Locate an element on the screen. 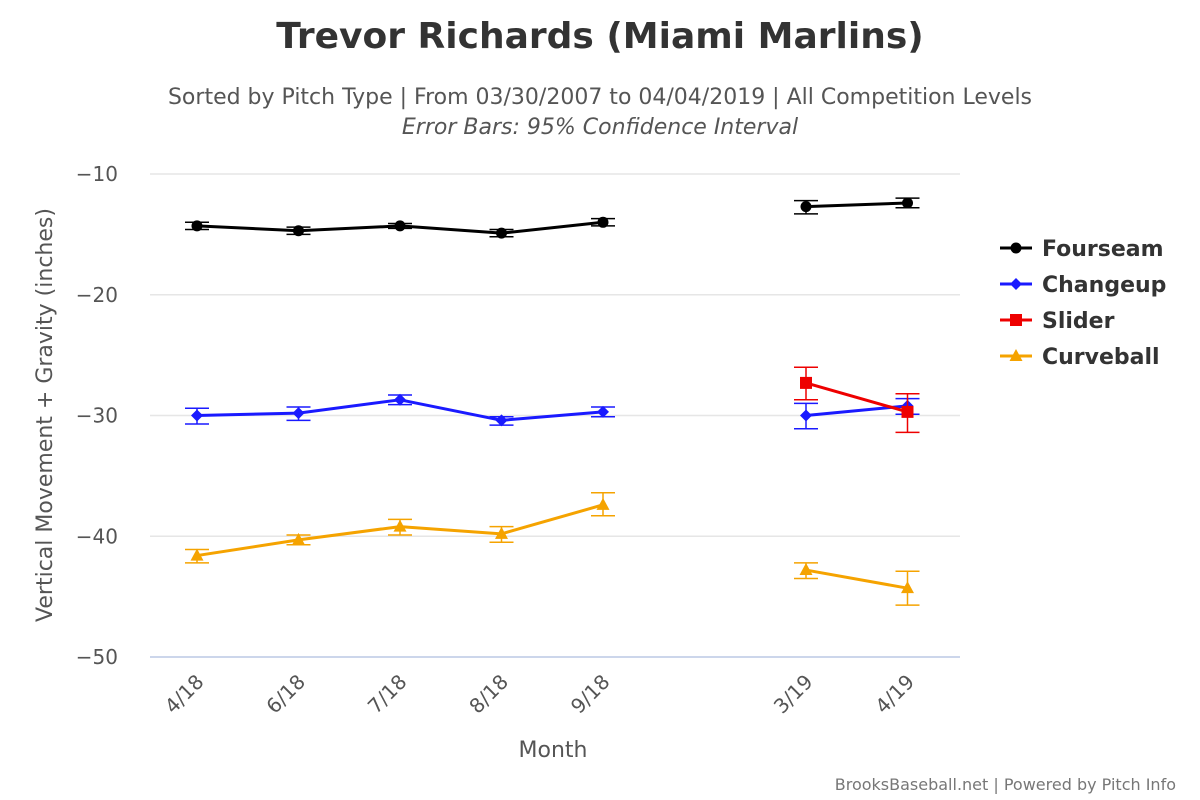  y-tick-label: −20 is located at coordinates (97, 295).